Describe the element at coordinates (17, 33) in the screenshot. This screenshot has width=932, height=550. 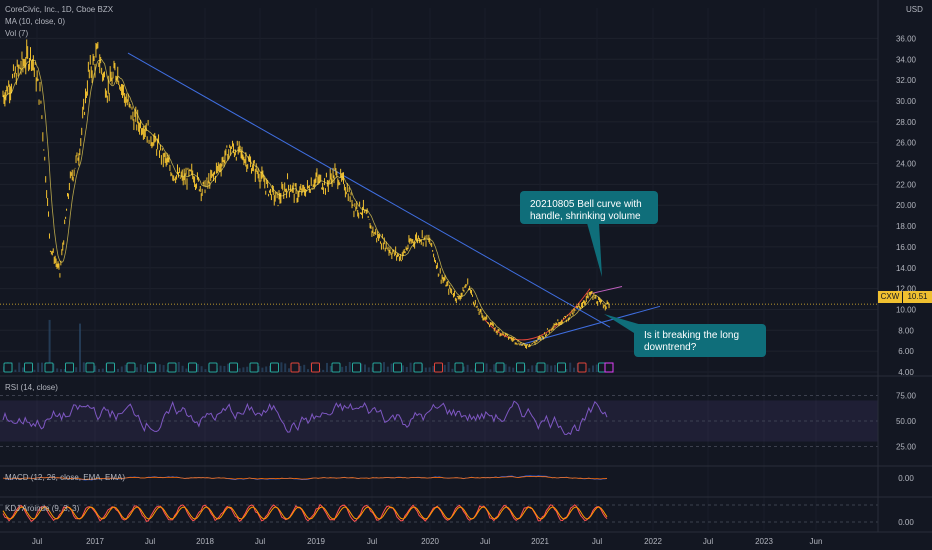
I see `volume-legend: Vol (7)` at that location.